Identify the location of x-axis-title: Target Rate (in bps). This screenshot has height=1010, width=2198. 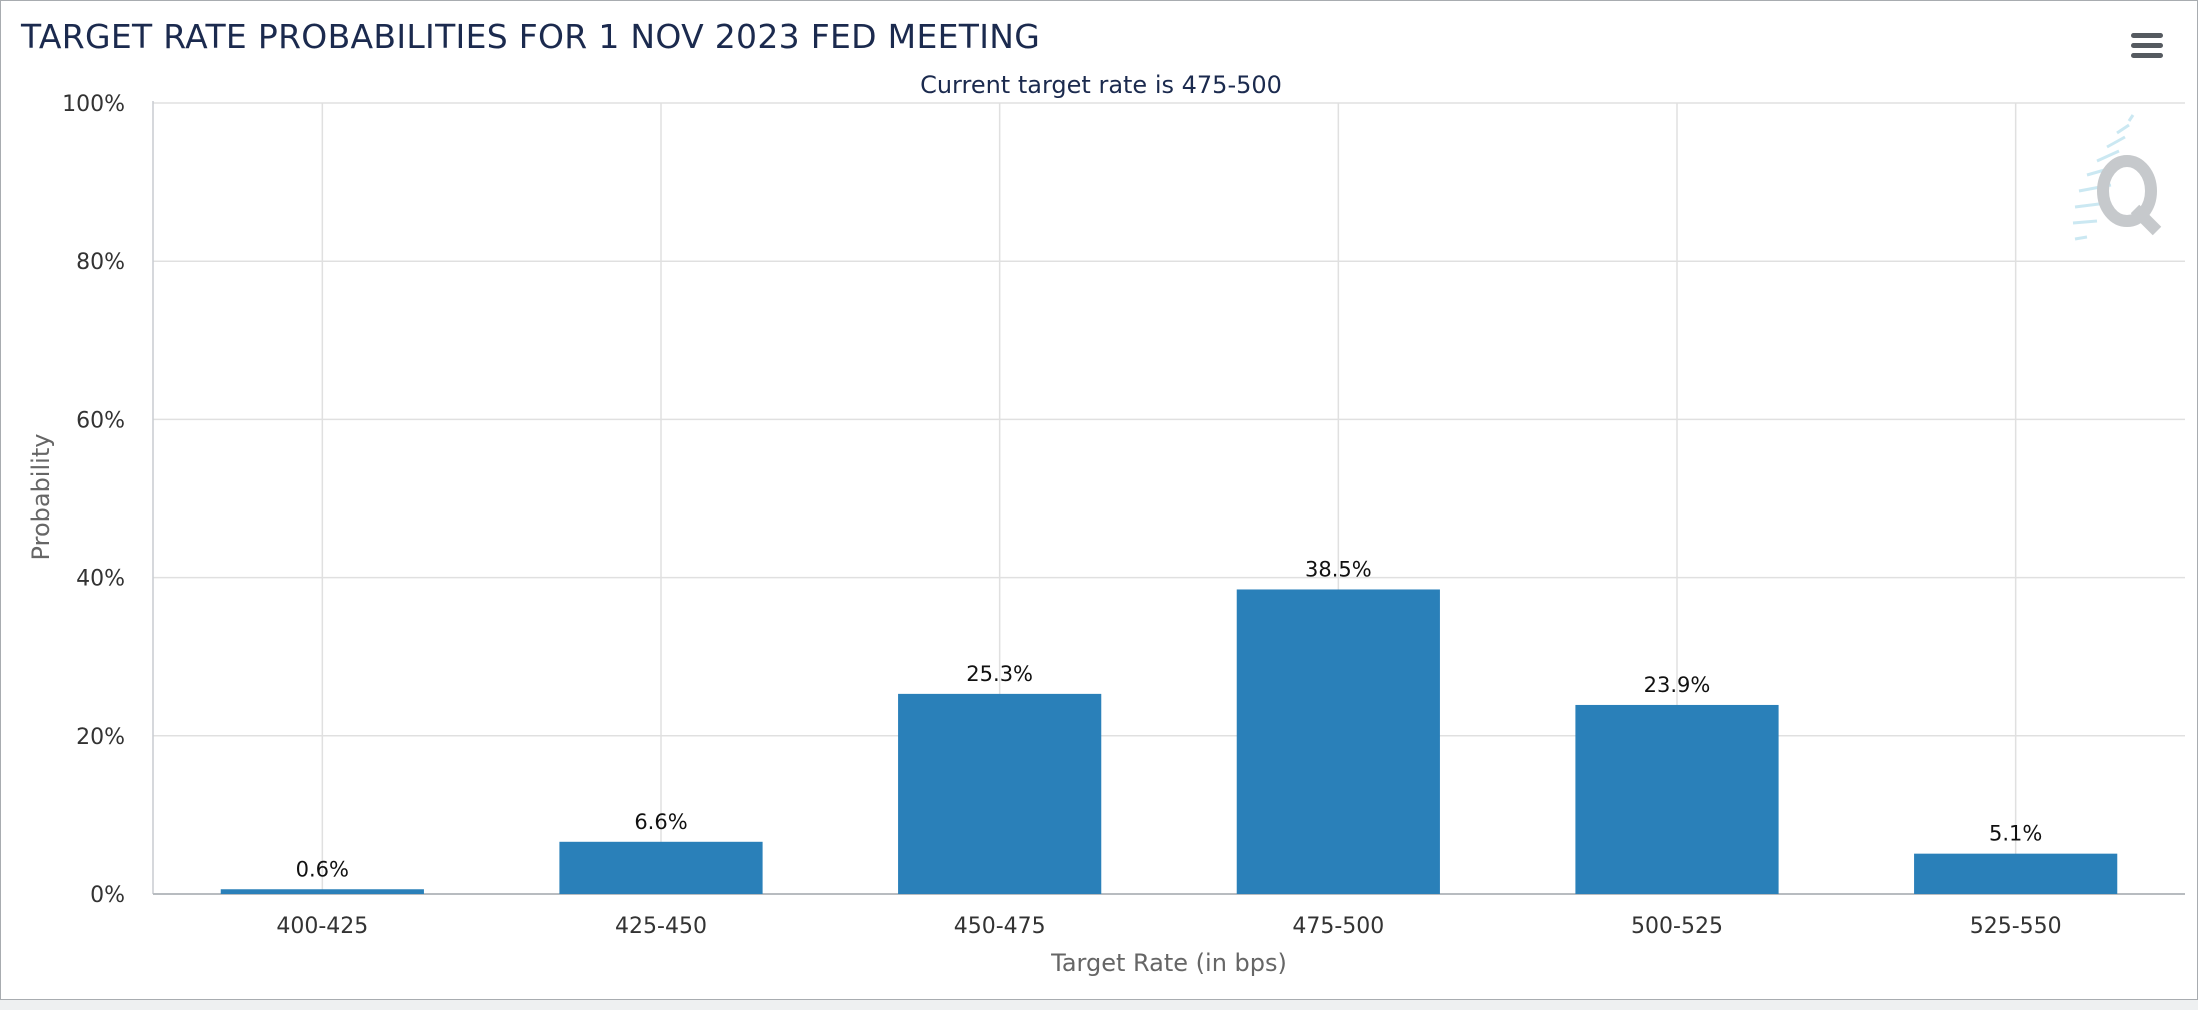
(1168, 963).